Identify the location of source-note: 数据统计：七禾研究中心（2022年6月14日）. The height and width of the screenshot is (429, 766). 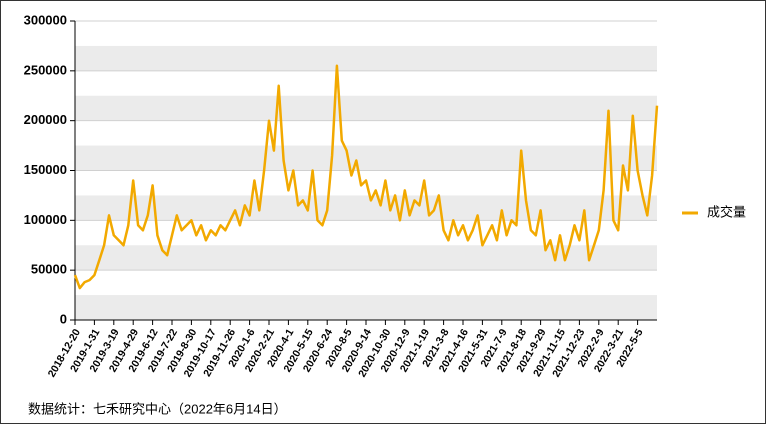
(157, 408).